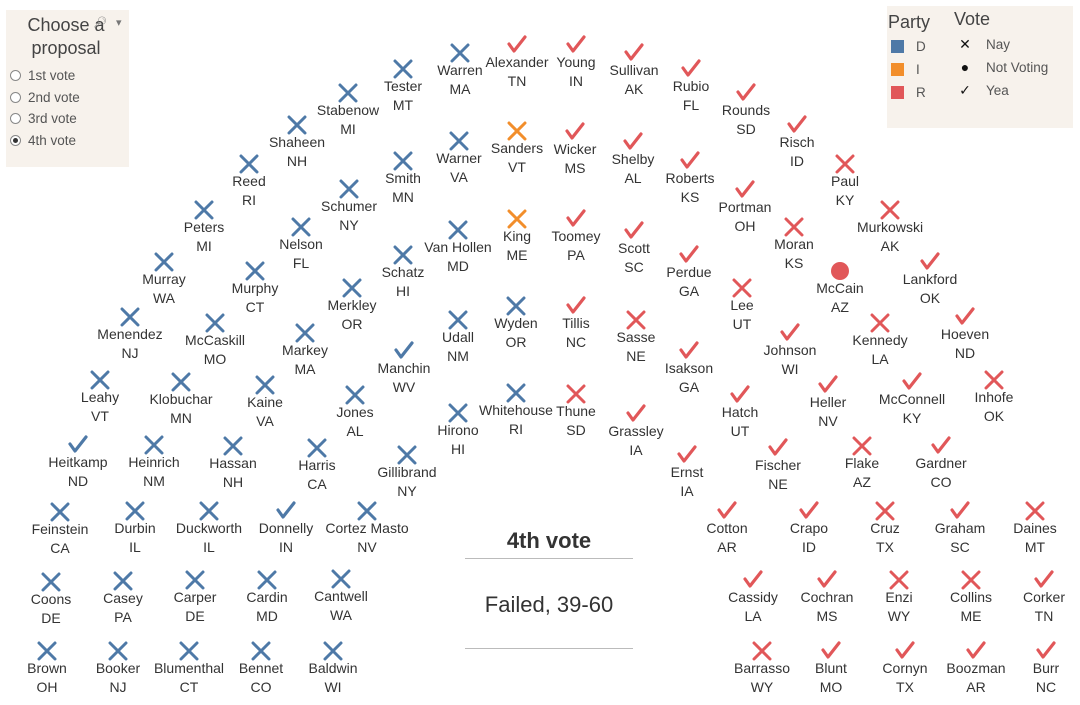 This screenshot has width=1080, height=705. What do you see at coordinates (261, 668) in the screenshot?
I see `seat-name-label: Bennet` at bounding box center [261, 668].